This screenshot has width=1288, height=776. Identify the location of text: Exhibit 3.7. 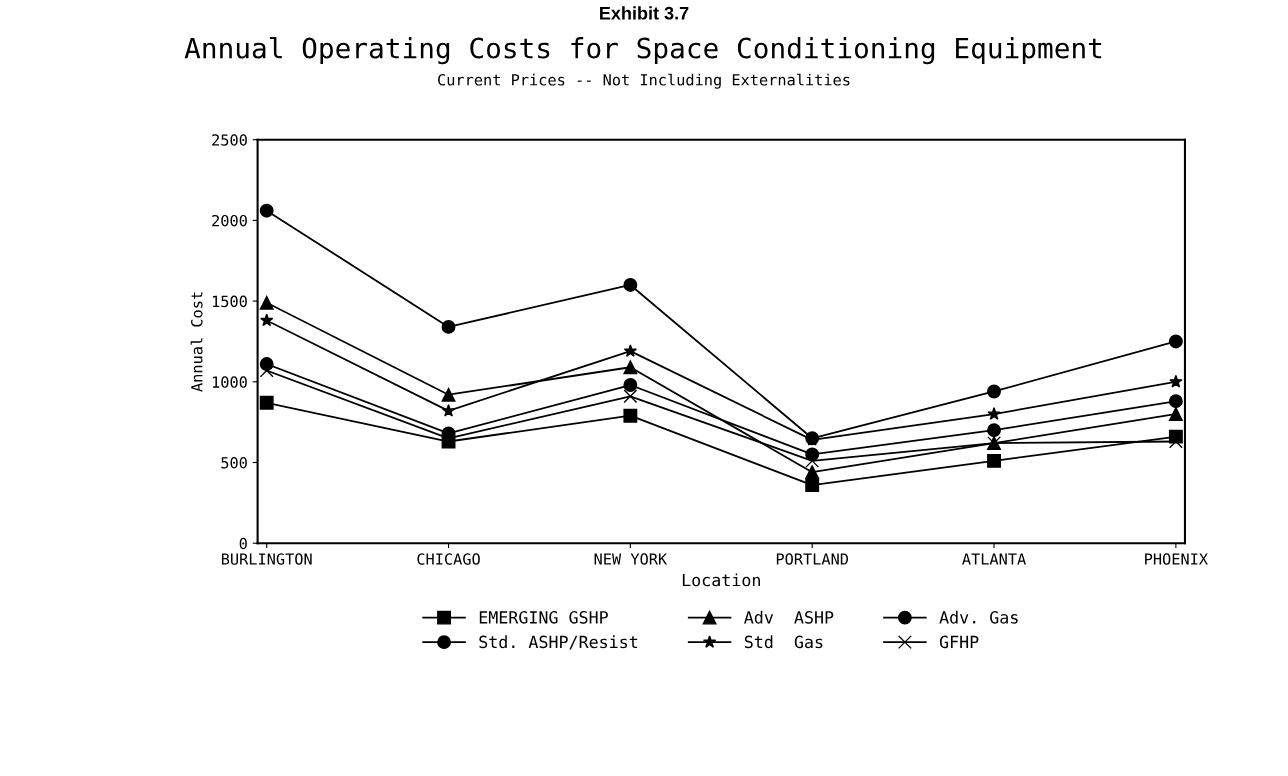
(644, 13).